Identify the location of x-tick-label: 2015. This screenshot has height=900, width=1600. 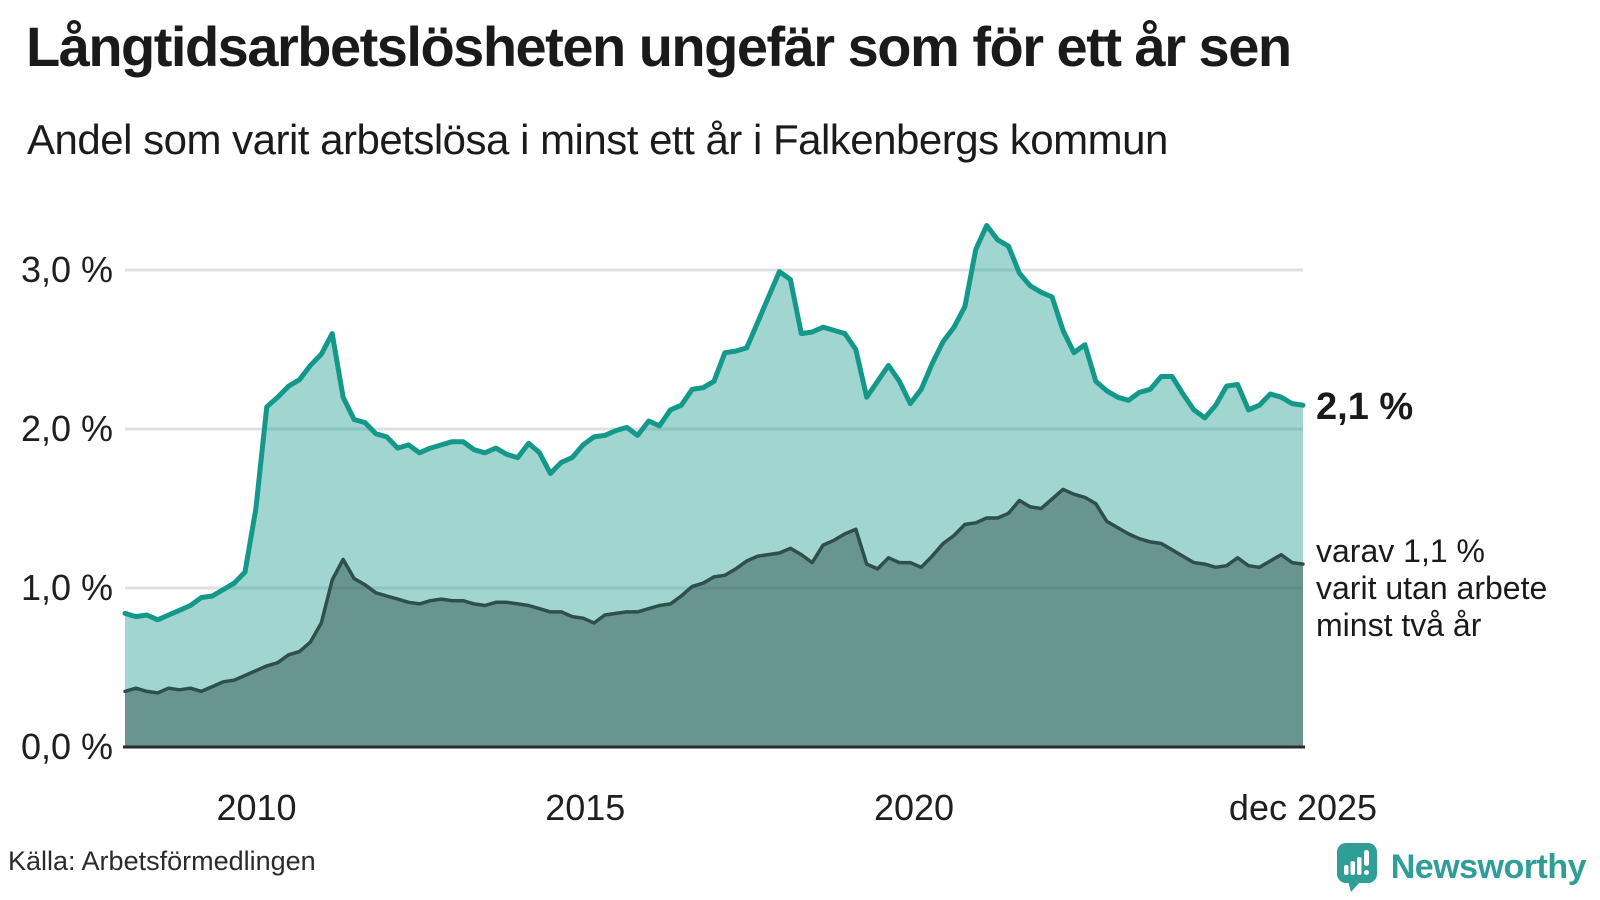
(585, 807).